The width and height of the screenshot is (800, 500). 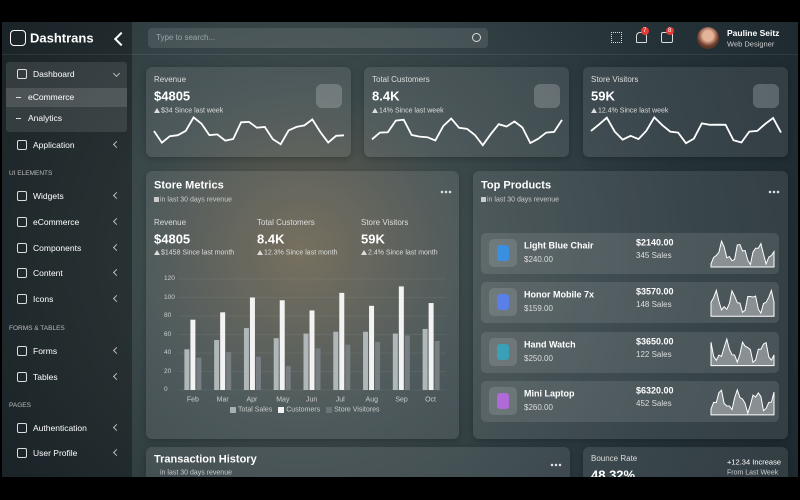 I want to click on metric-label: Store Visitors, so click(x=385, y=222).